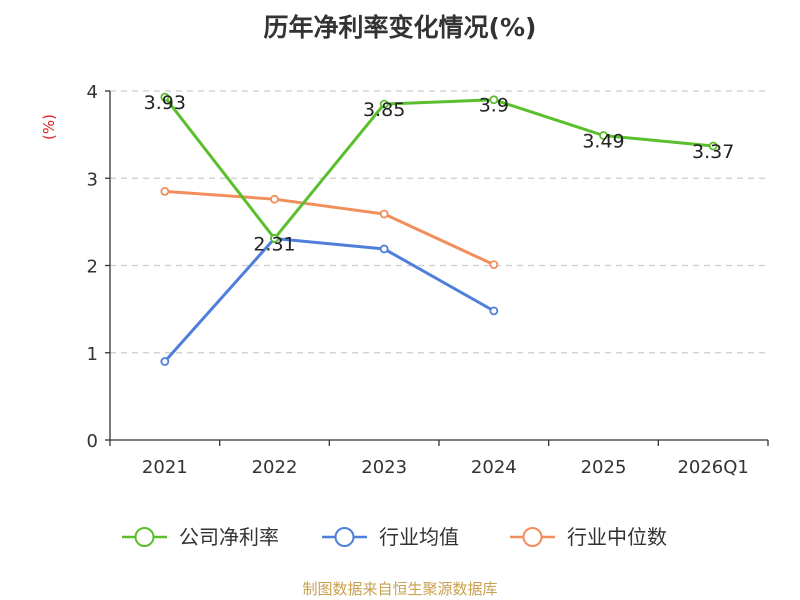 The image size is (800, 600). I want to click on legend-label: 行业中位数, so click(617, 537).